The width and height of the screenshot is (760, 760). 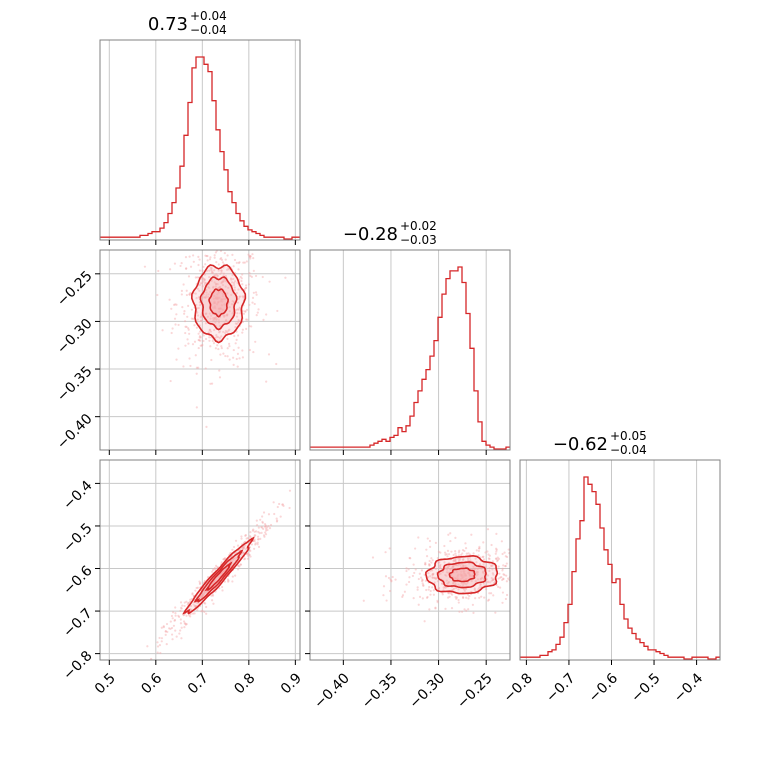 What do you see at coordinates (200, 127) in the screenshot?
I see `hist-panel-0: 0.73 +0.04−0.04` at bounding box center [200, 127].